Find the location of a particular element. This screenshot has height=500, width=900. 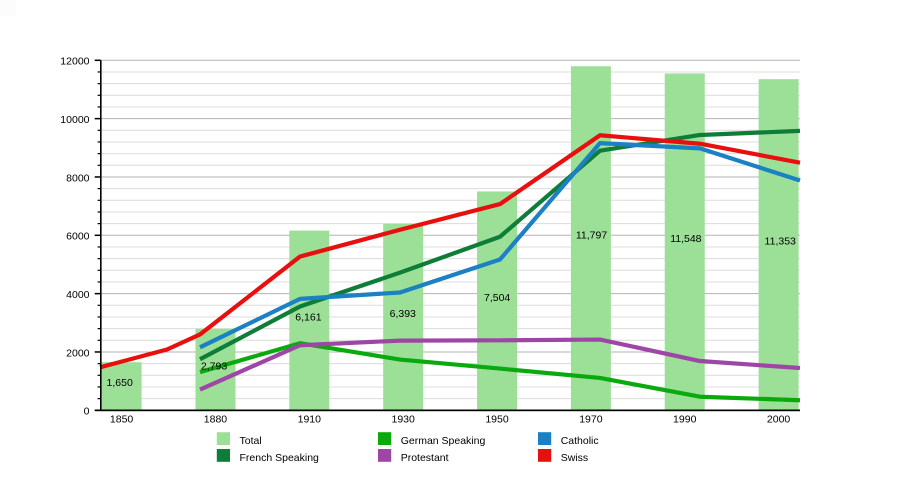

svg-text: 1930 is located at coordinates (403, 419).